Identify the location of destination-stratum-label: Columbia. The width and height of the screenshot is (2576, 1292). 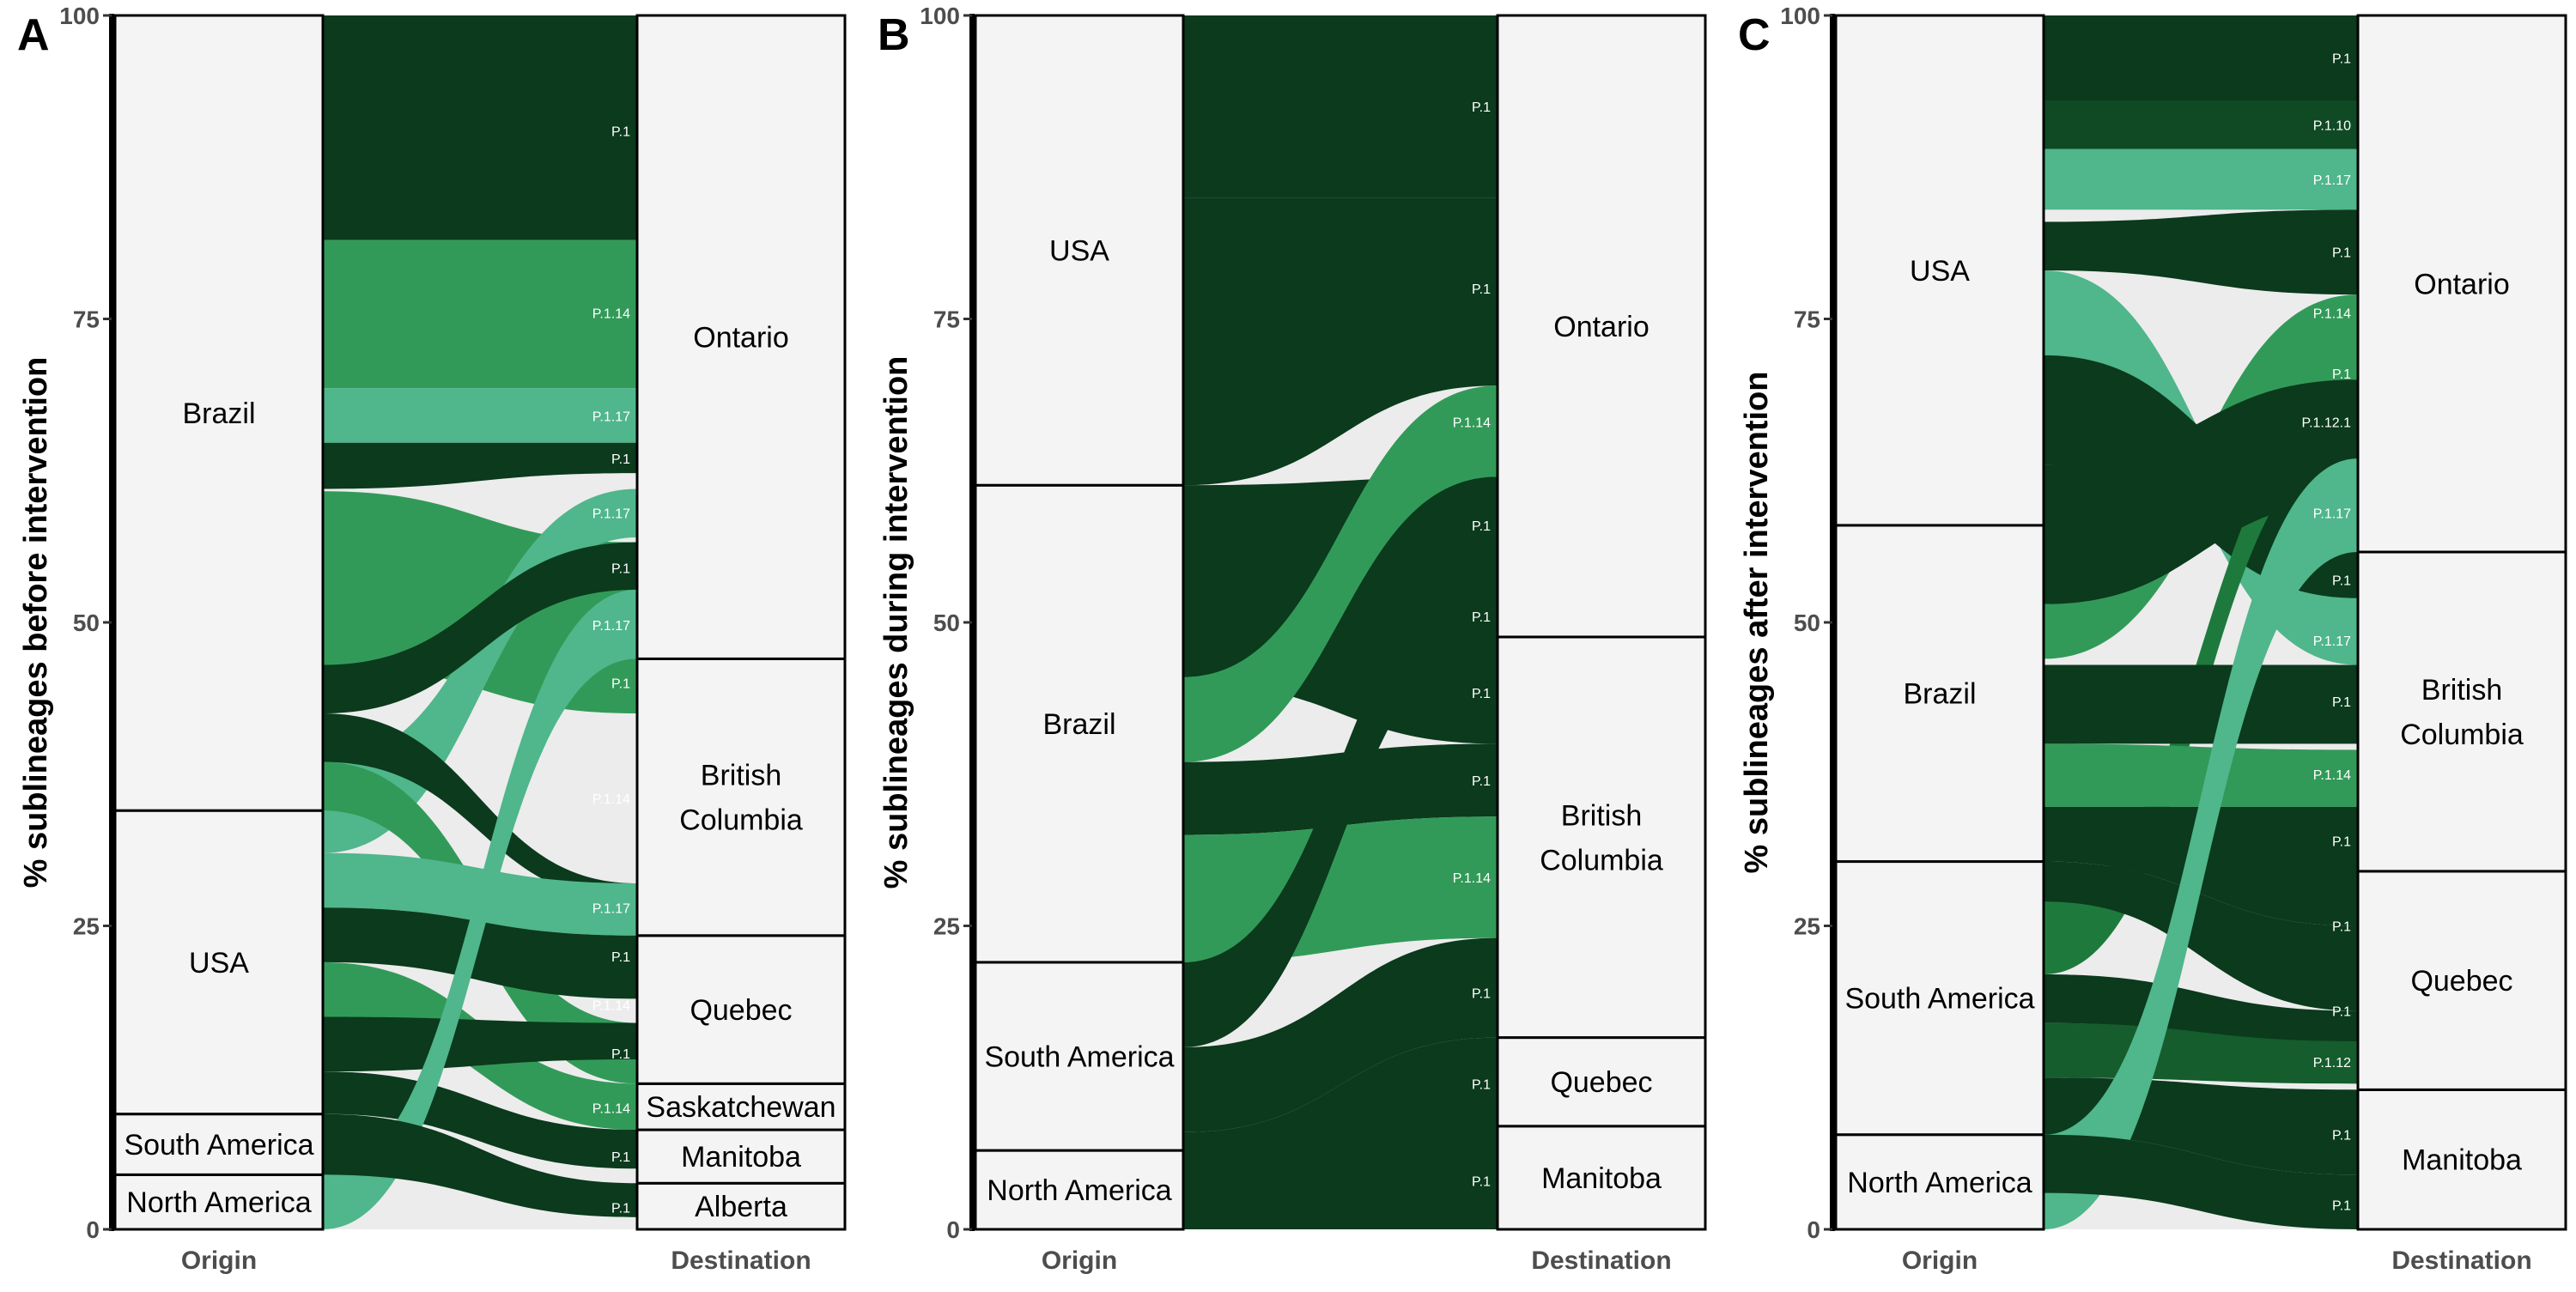
(2462, 735).